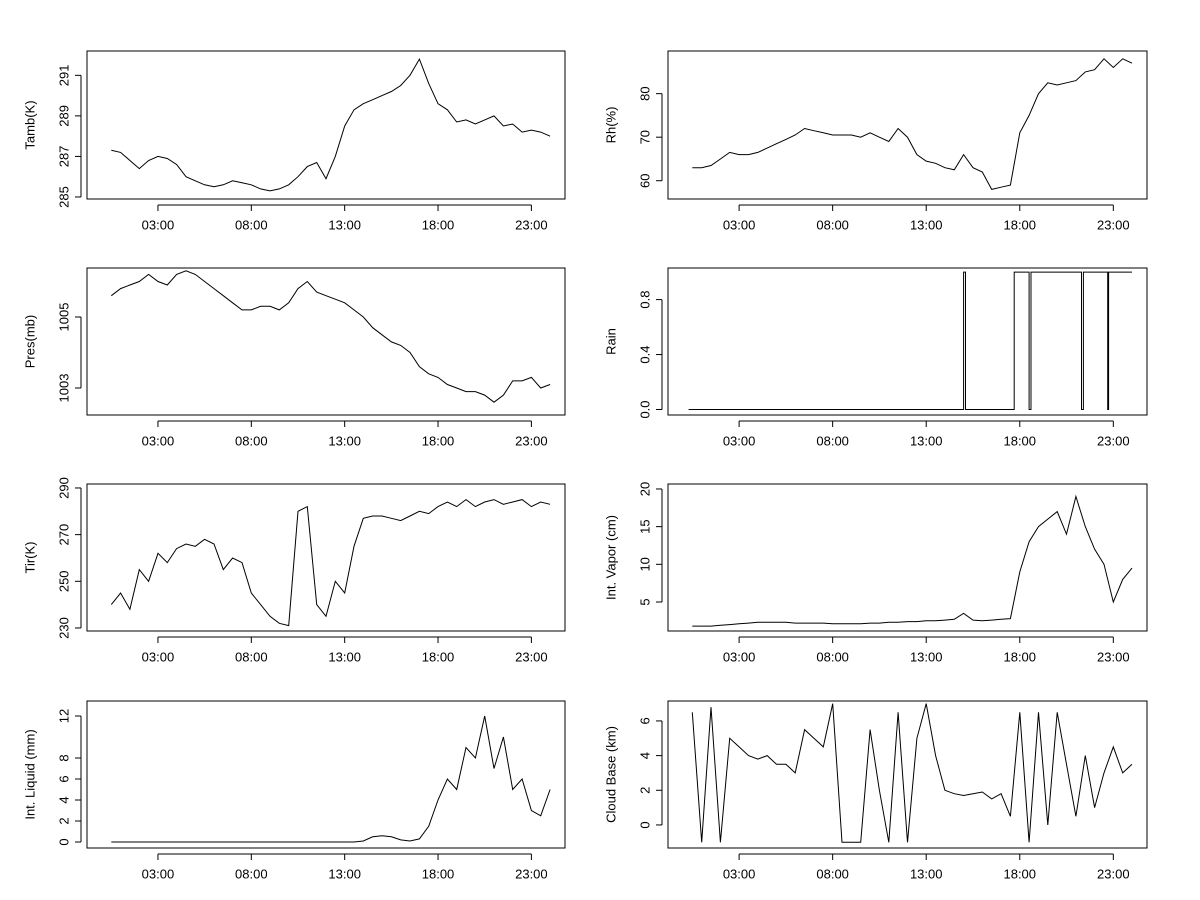 The height and width of the screenshot is (900, 1200). I want to click on y-tick-label: 0.4, so click(644, 355).